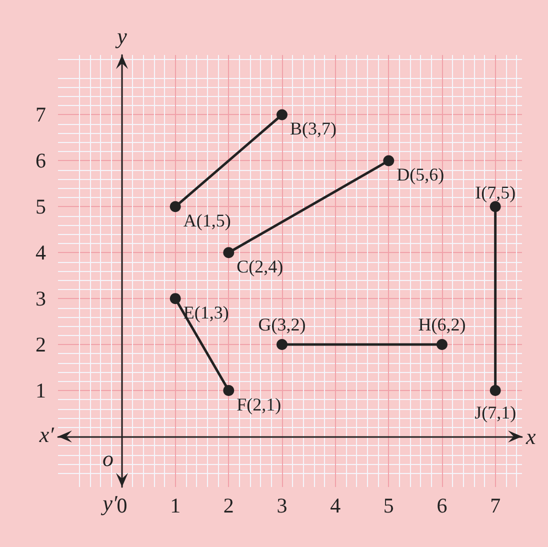 This screenshot has height=547, width=548. Describe the element at coordinates (41, 344) in the screenshot. I see `y-tick-label: 2` at that location.